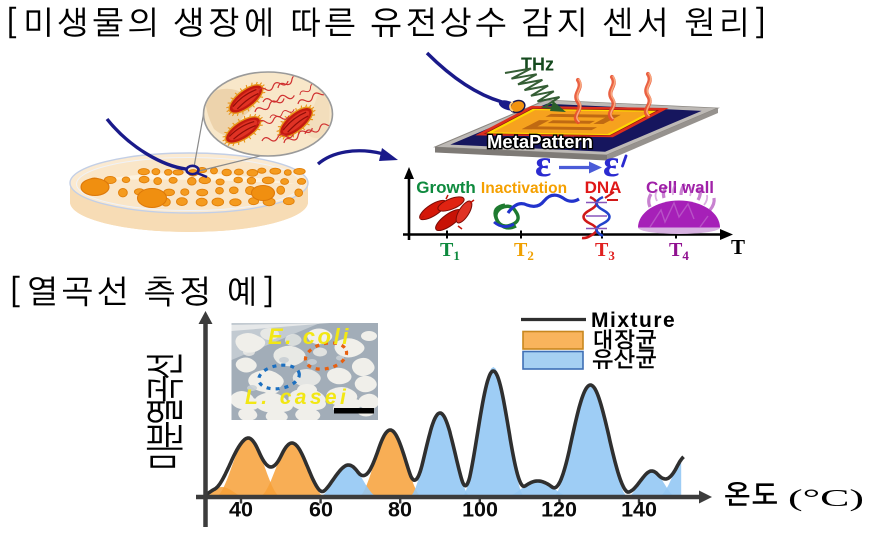 This screenshot has height=533, width=880. I want to click on svg-text: Mixture, so click(633, 320).